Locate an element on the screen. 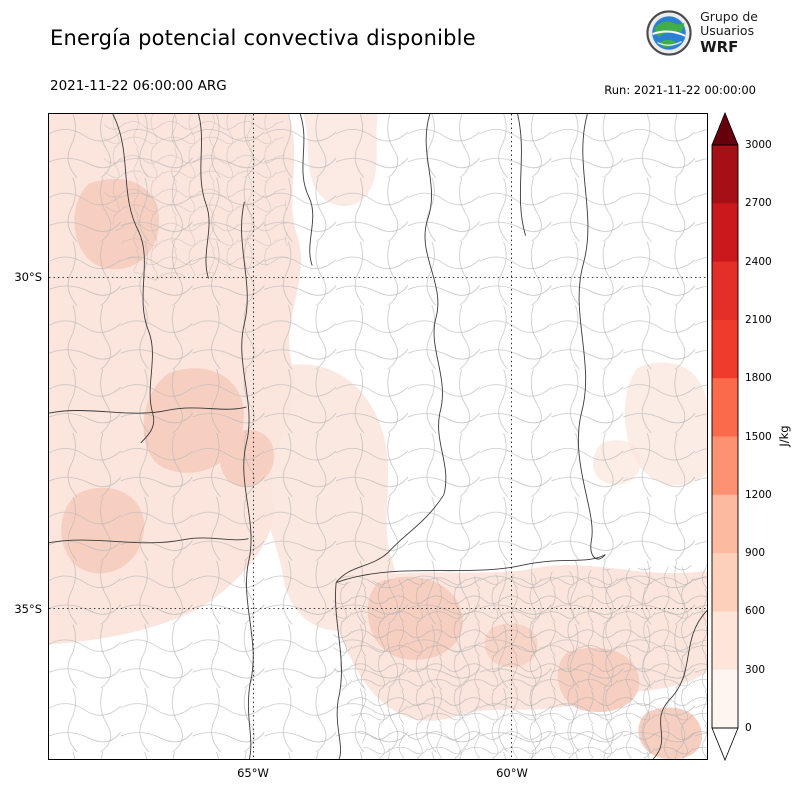 This screenshot has width=800, height=800. colorbar-tick: 600 is located at coordinates (755, 611).